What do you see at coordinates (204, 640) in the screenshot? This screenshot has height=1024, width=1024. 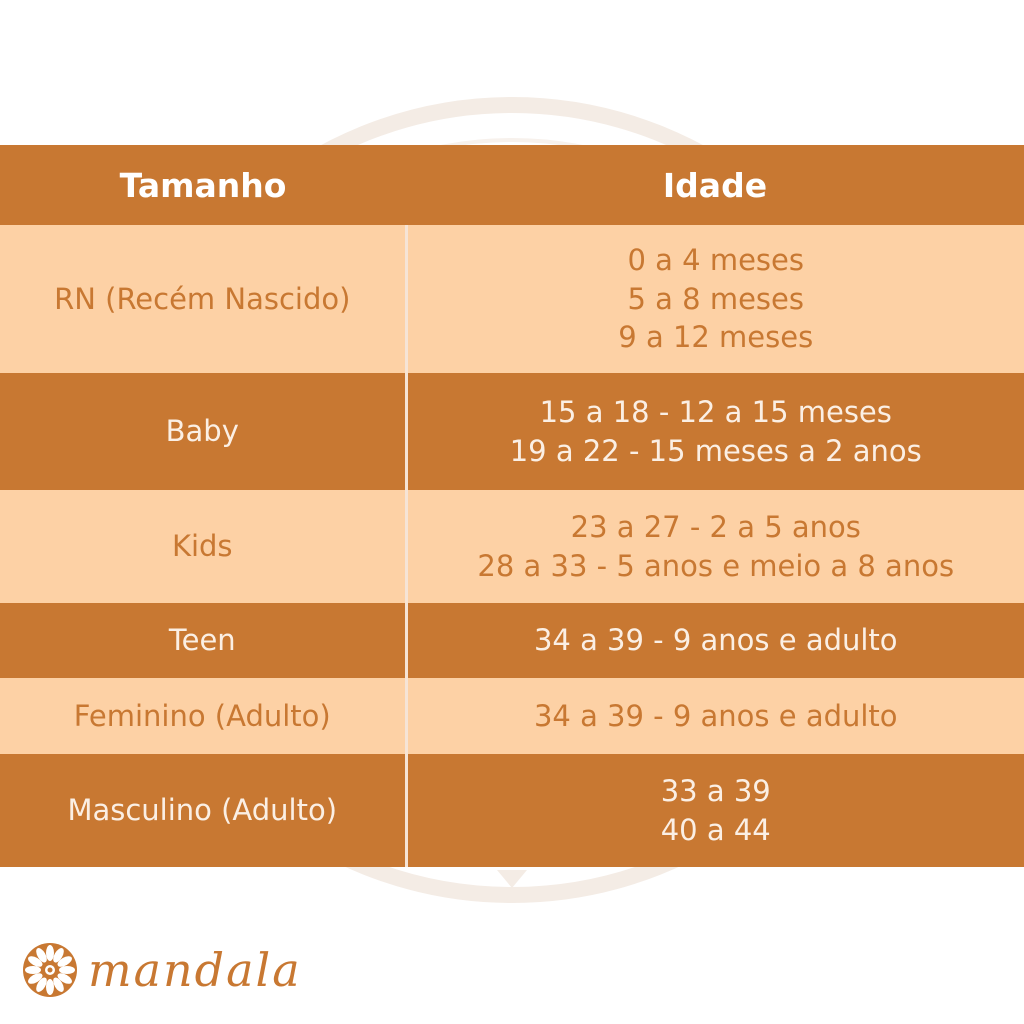 I see `size-cell: Teen` at bounding box center [204, 640].